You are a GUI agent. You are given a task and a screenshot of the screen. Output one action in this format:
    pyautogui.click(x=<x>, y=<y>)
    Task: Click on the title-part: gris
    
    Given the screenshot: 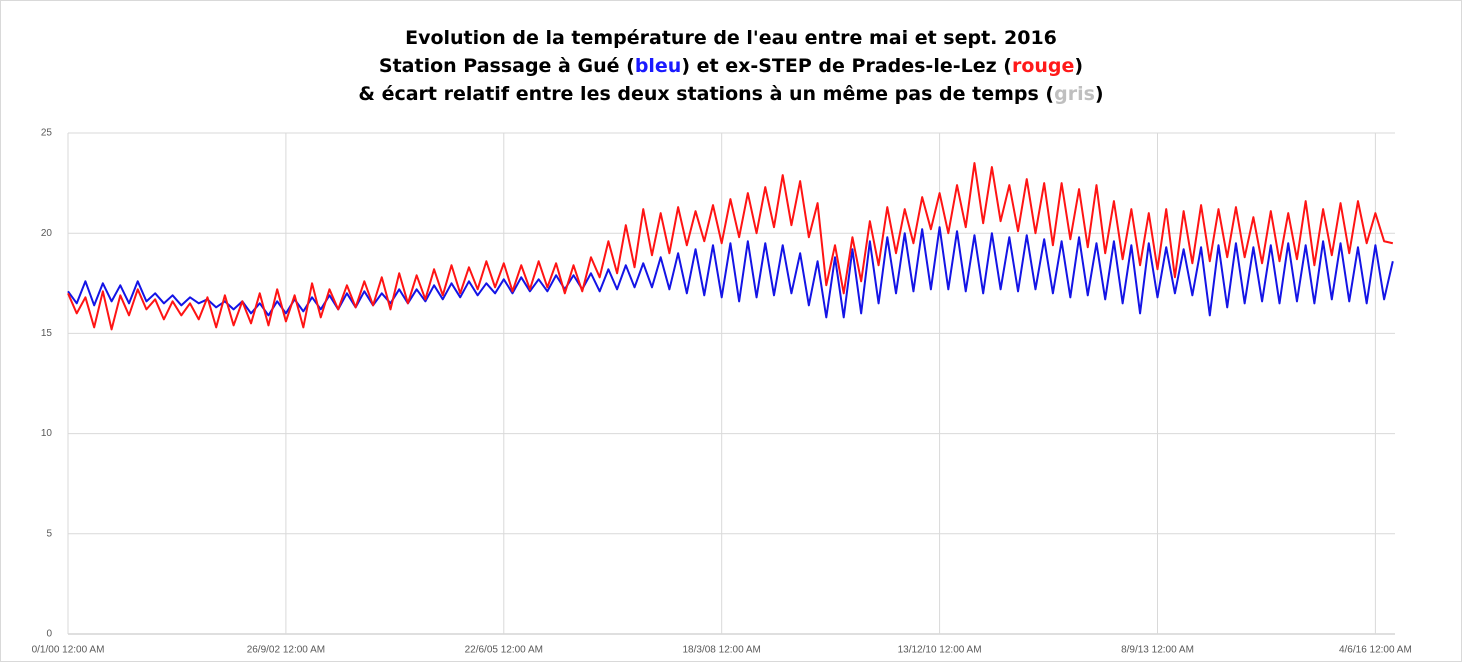 What is the action you would take?
    pyautogui.click(x=1074, y=94)
    